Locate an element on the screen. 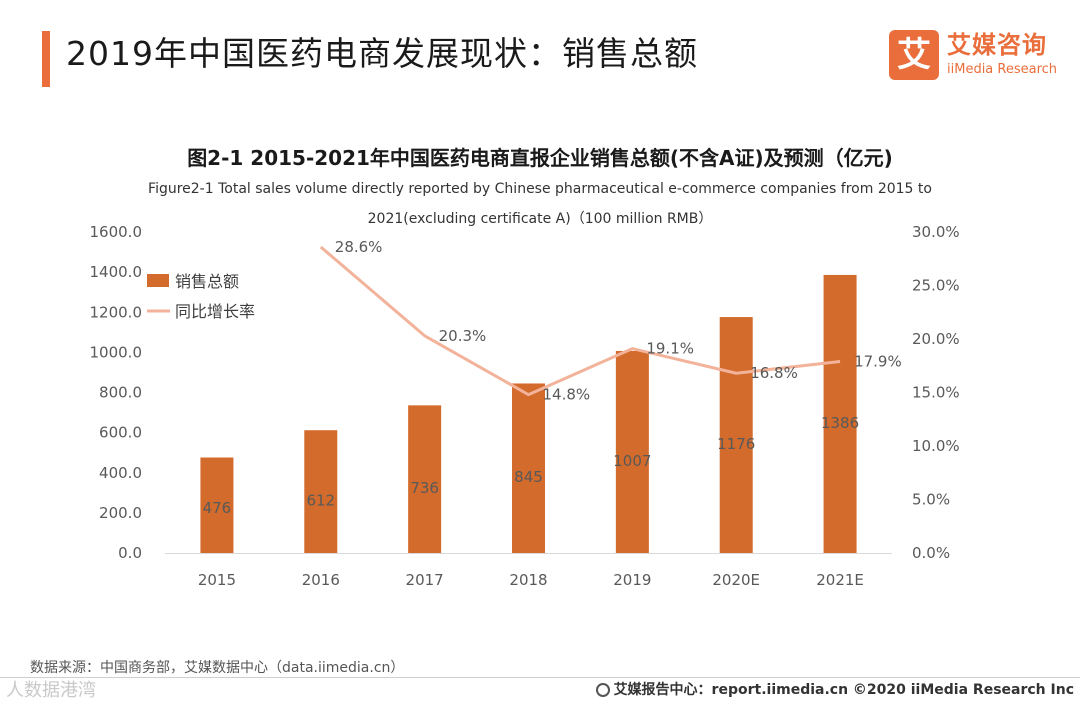 Image resolution: width=1080 pixels, height=702 pixels. line-value-label: 20.3% is located at coordinates (463, 336).